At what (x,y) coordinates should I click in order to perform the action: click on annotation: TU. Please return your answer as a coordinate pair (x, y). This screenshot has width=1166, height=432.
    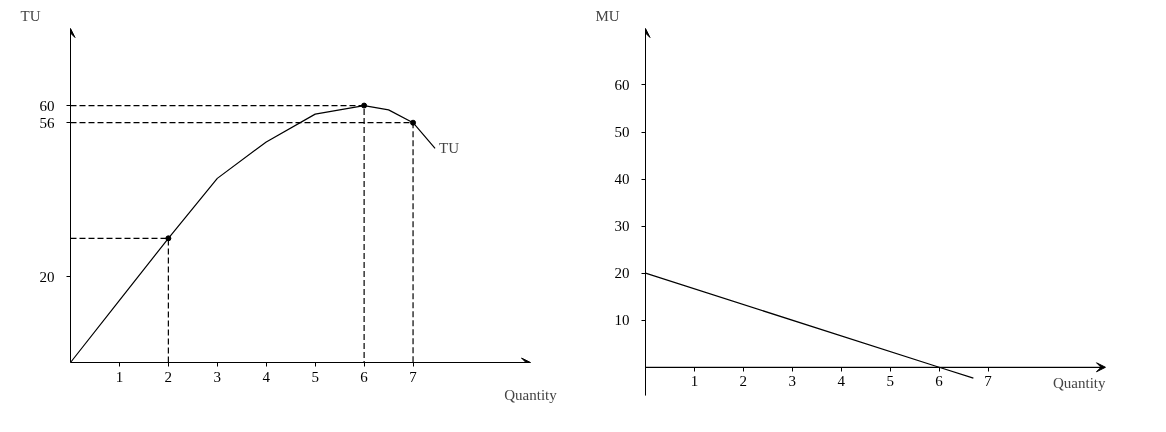
    Looking at the image, I should click on (449, 148).